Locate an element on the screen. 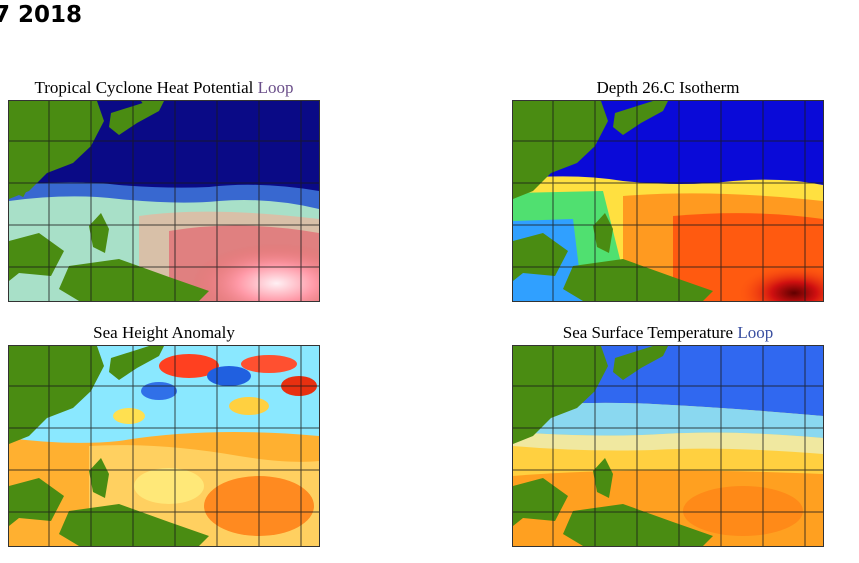 The height and width of the screenshot is (563, 859). panel-caption: Sea Surface Temperature Loop is located at coordinates (668, 332).